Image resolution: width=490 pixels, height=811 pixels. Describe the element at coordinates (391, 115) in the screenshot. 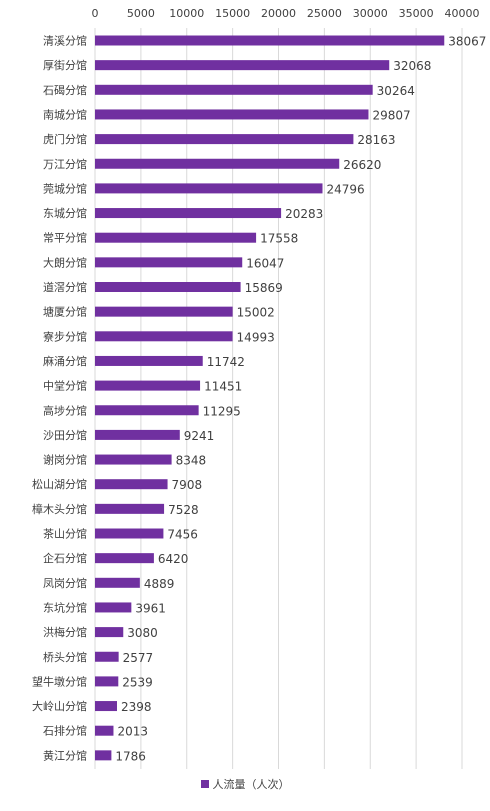

I see `data-label: 29807` at that location.